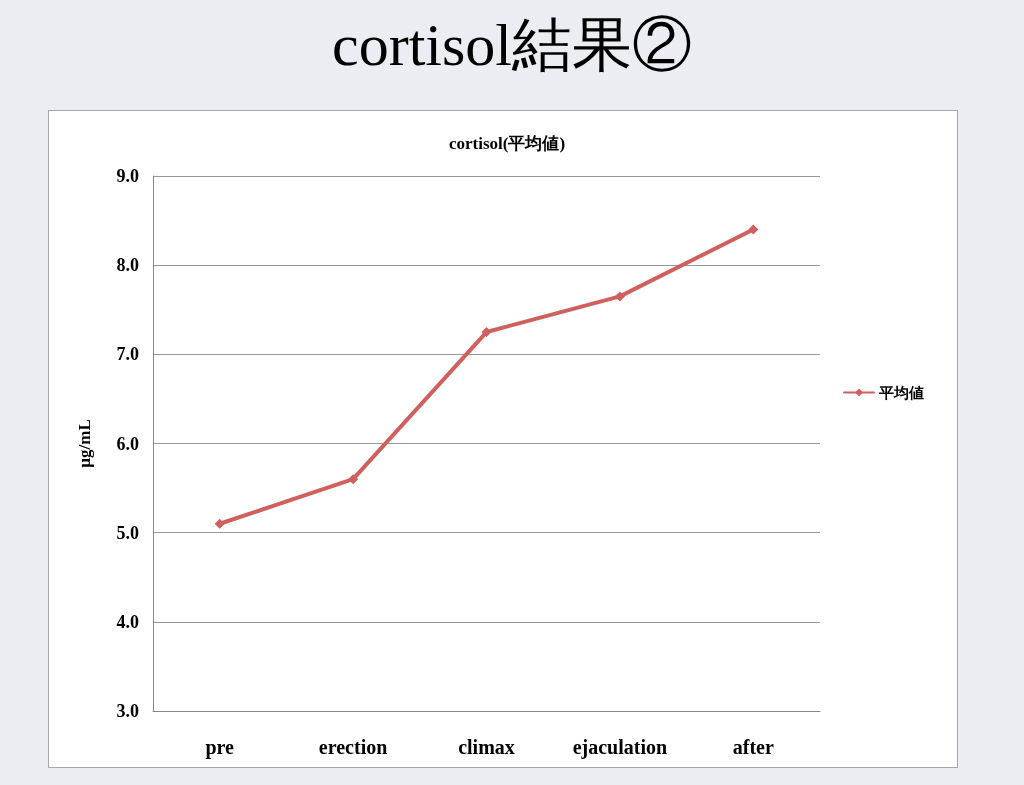  Describe the element at coordinates (220, 747) in the screenshot. I see `x-tick-label: pre` at that location.